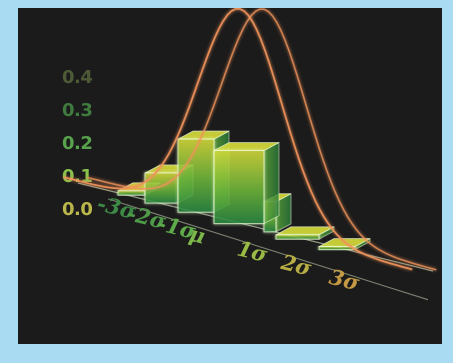 This screenshot has height=363, width=453. What do you see at coordinates (344, 244) in the screenshot?
I see `bar-3σ` at bounding box center [344, 244].